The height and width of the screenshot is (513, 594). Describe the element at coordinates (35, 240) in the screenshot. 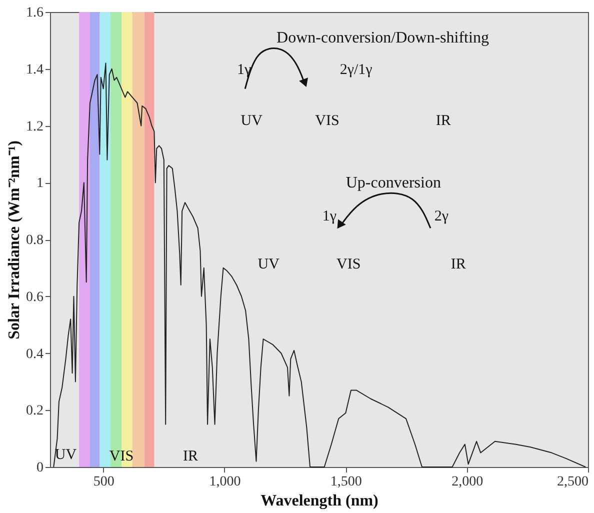

I see `y-tick-label: 0.8` at that location.